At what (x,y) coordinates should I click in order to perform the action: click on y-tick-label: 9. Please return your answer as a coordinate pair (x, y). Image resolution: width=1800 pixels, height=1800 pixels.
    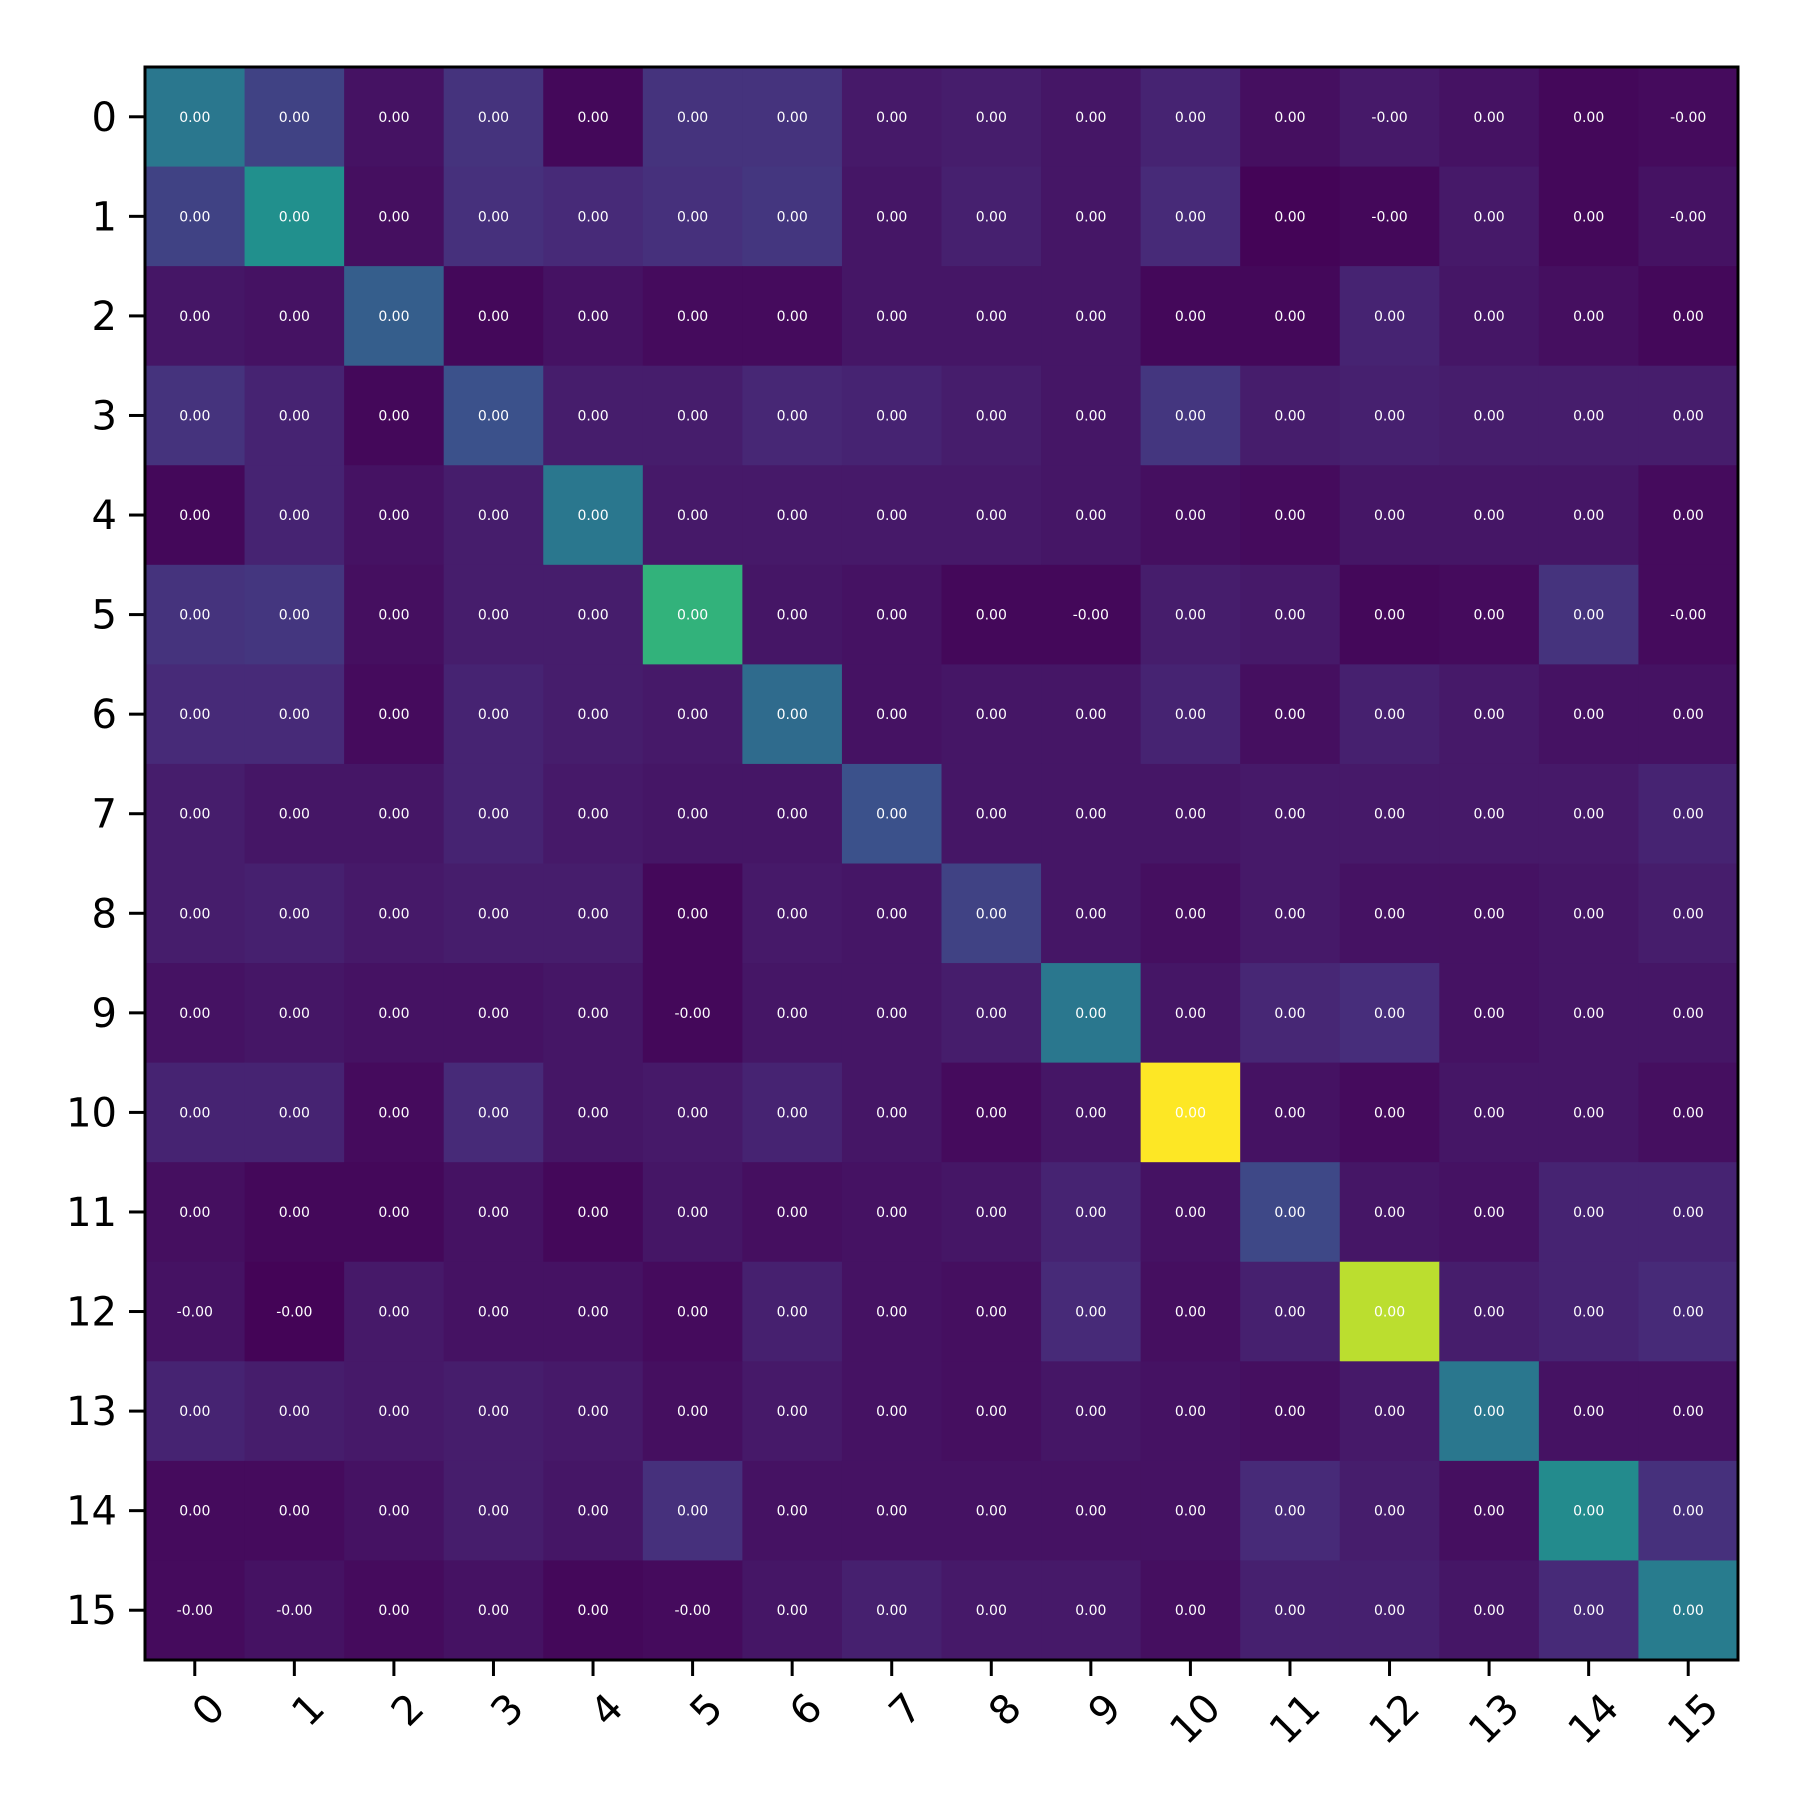
    Looking at the image, I should click on (104, 1014).